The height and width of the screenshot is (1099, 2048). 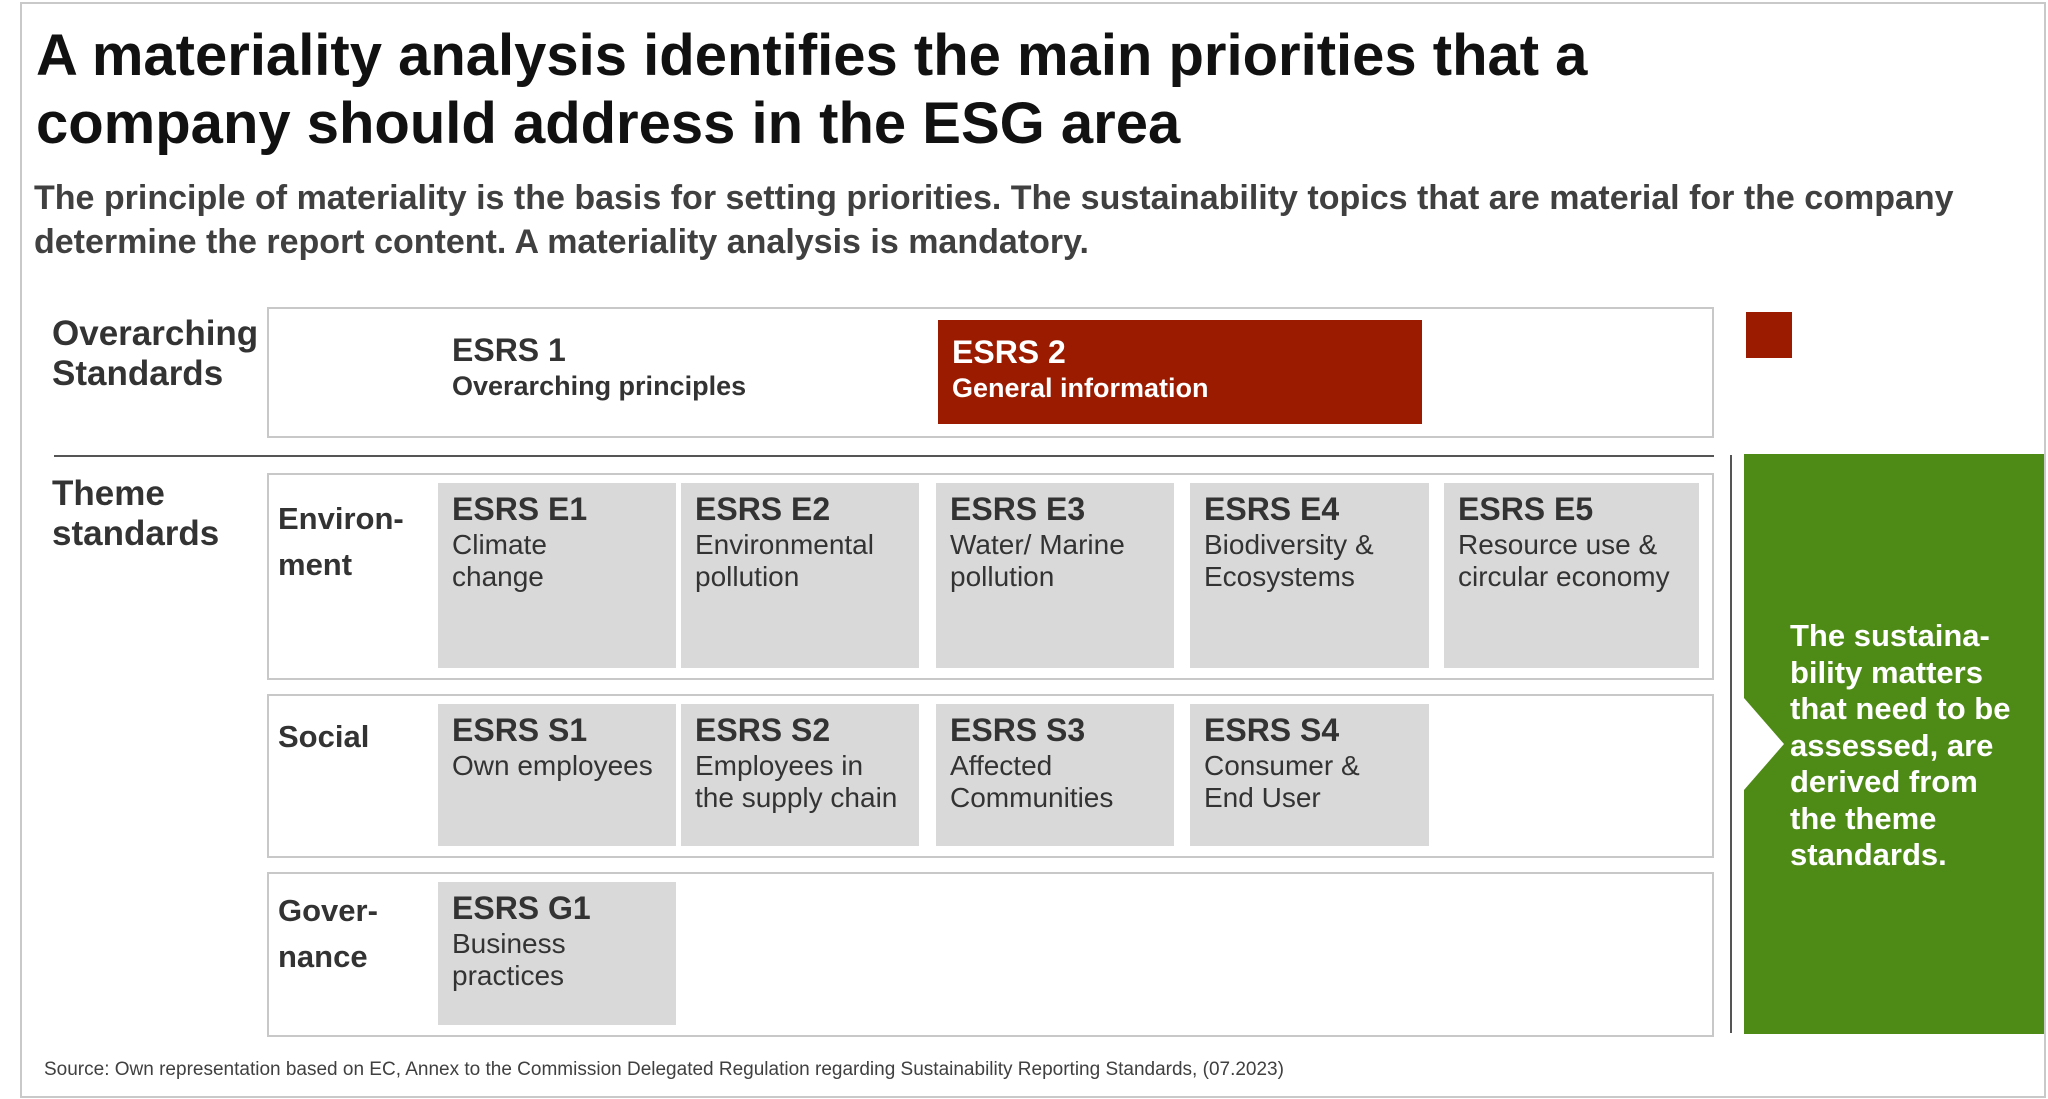 I want to click on tile-esrs-s3: ESRS S3 Affected Communities, so click(x=1055, y=775).